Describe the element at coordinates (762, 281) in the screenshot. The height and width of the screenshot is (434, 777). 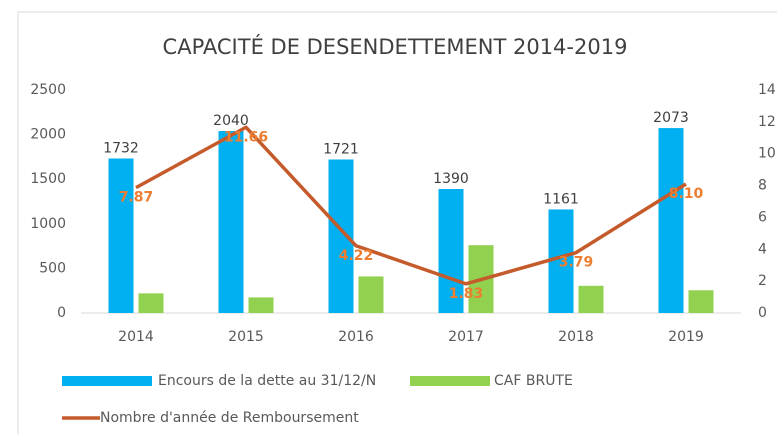
I see `y2-tick-label: 2` at that location.